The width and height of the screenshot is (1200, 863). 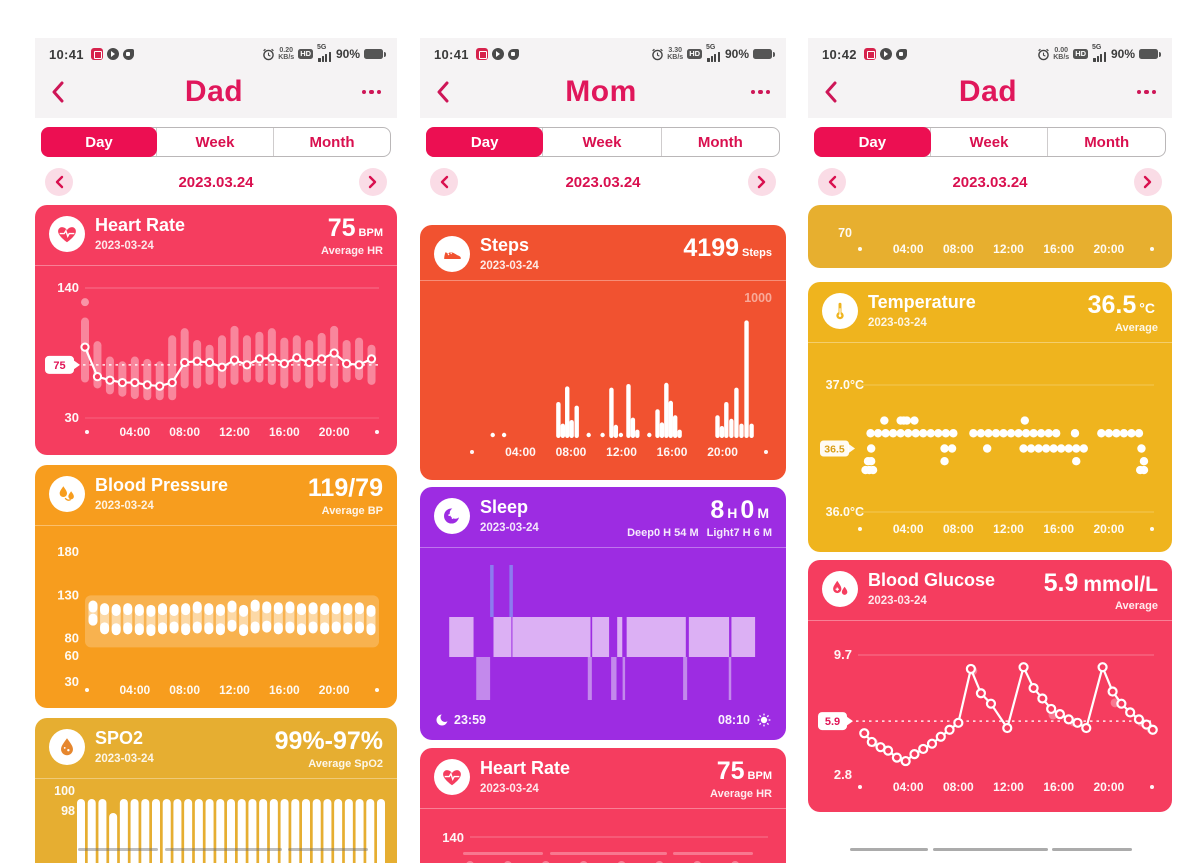 I want to click on steps-chart: 1000 04:00 08:00 12:00 16:00 20:00, so click(x=621, y=375).